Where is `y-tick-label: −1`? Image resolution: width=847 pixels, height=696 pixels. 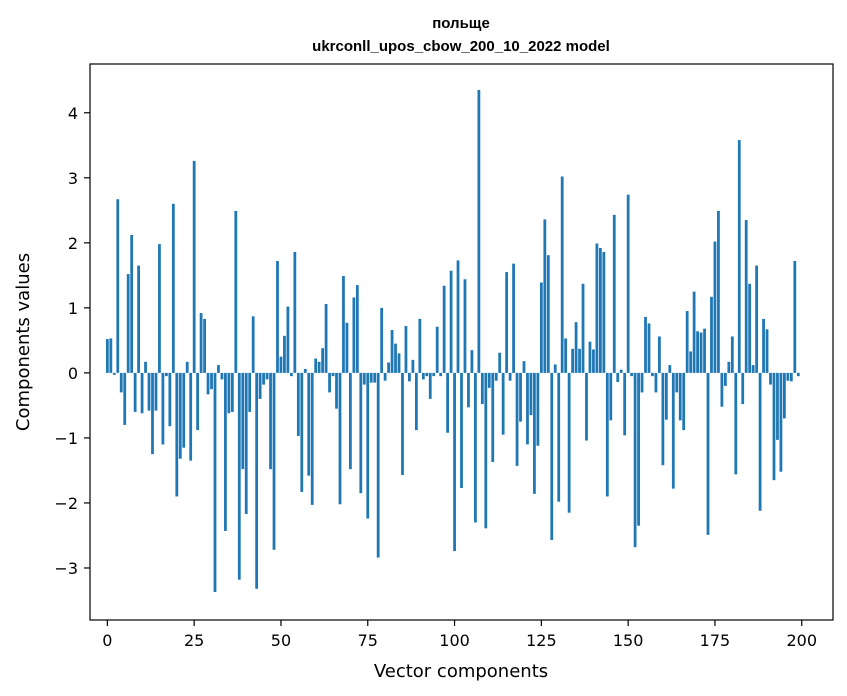
y-tick-label: −1 is located at coordinates (66, 438).